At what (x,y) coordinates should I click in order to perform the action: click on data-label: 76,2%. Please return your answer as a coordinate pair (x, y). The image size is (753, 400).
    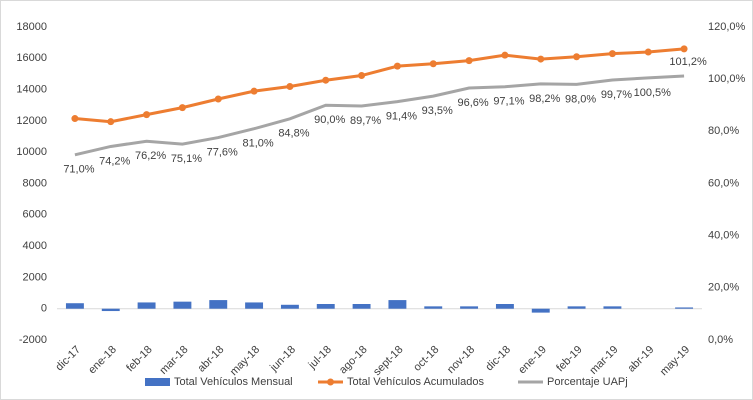
    Looking at the image, I should click on (150, 156).